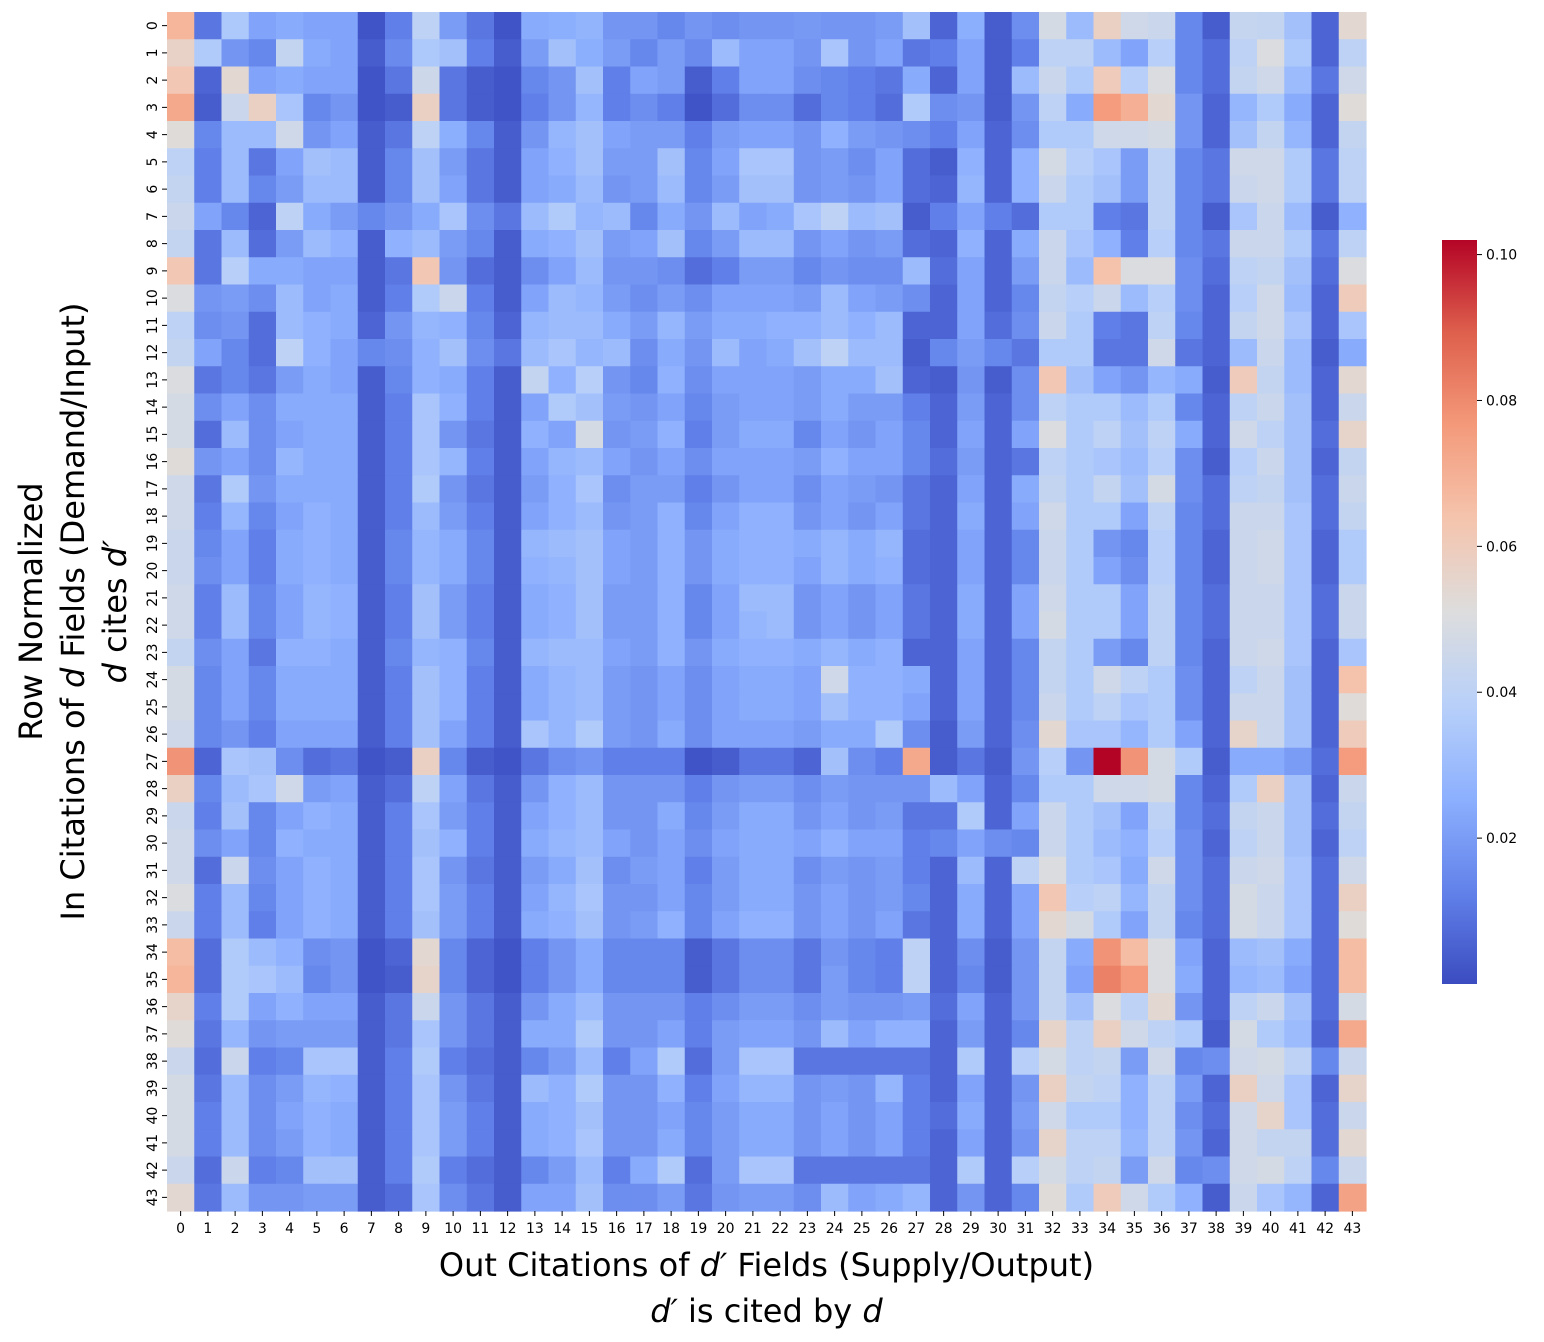 The width and height of the screenshot is (1544, 1342). Describe the element at coordinates (753, 1229) in the screenshot. I see `x-tick-label: 21` at that location.